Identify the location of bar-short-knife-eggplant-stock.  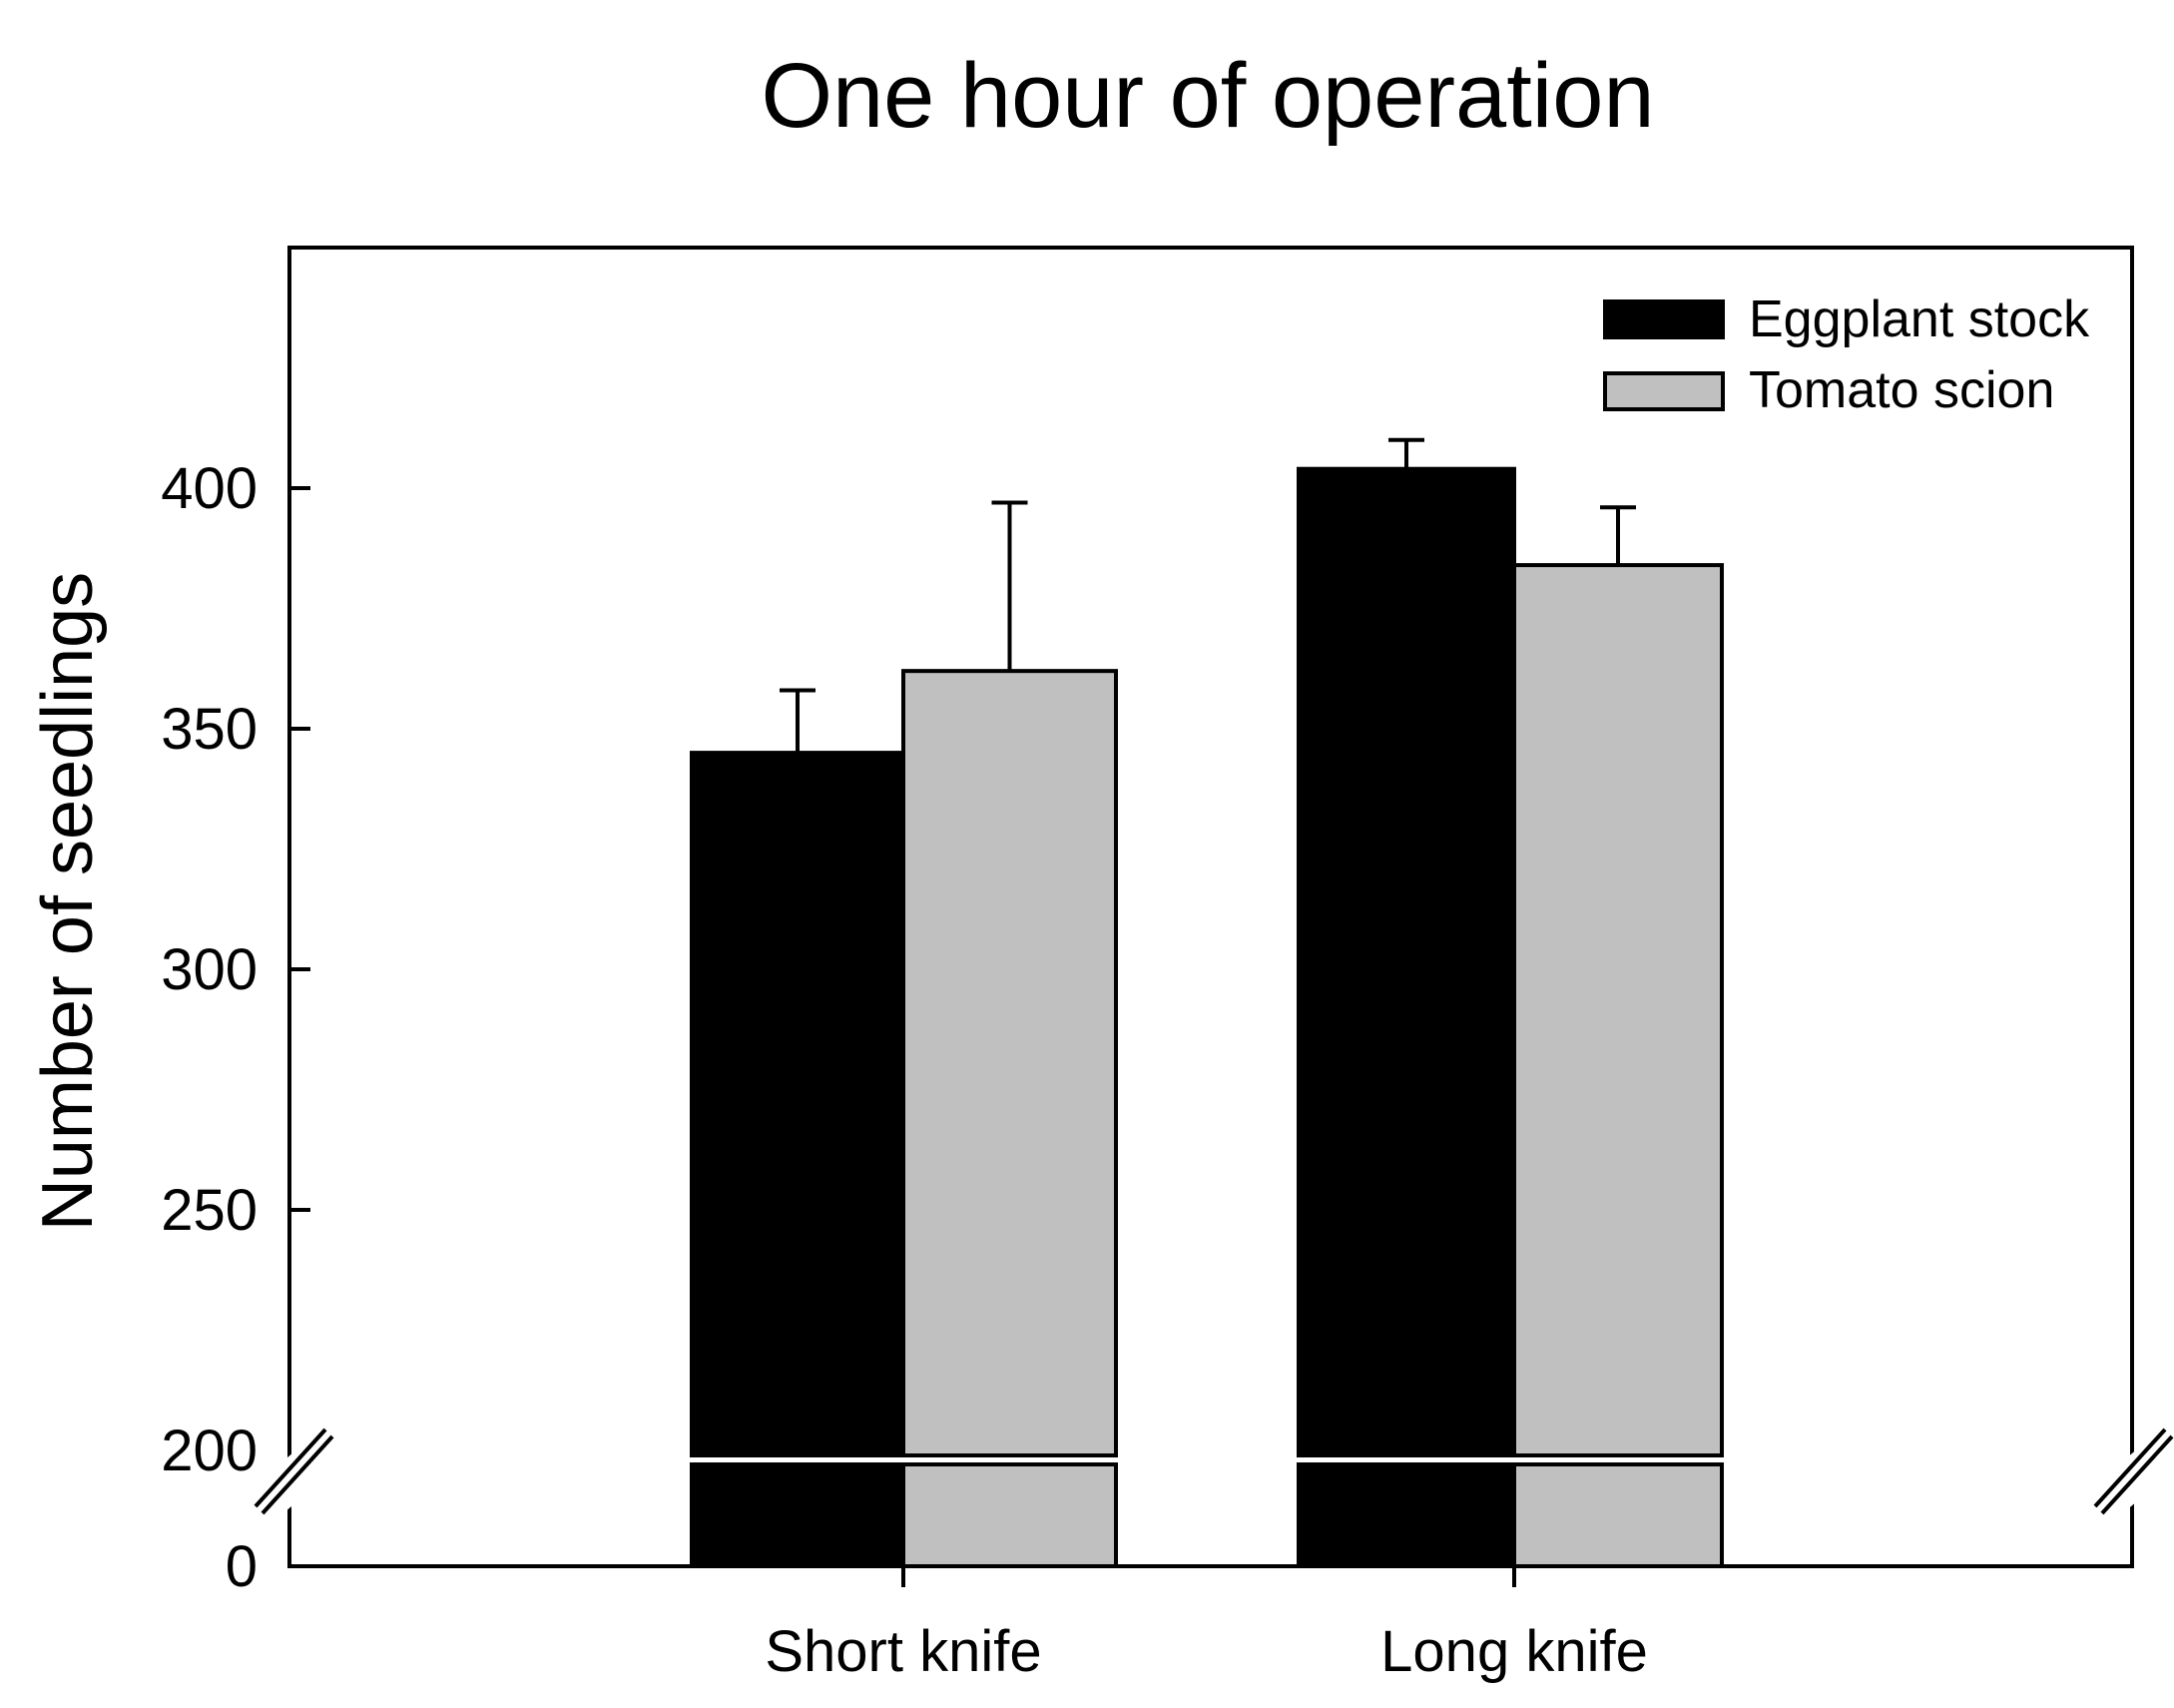
(797, 1104).